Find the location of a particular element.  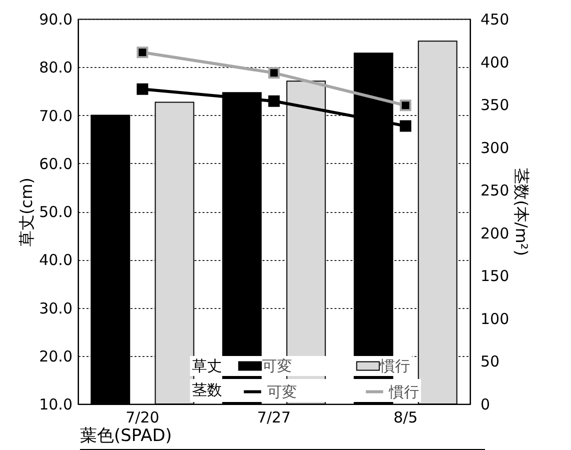

text: 葉色(SPAD) is located at coordinates (126, 436).